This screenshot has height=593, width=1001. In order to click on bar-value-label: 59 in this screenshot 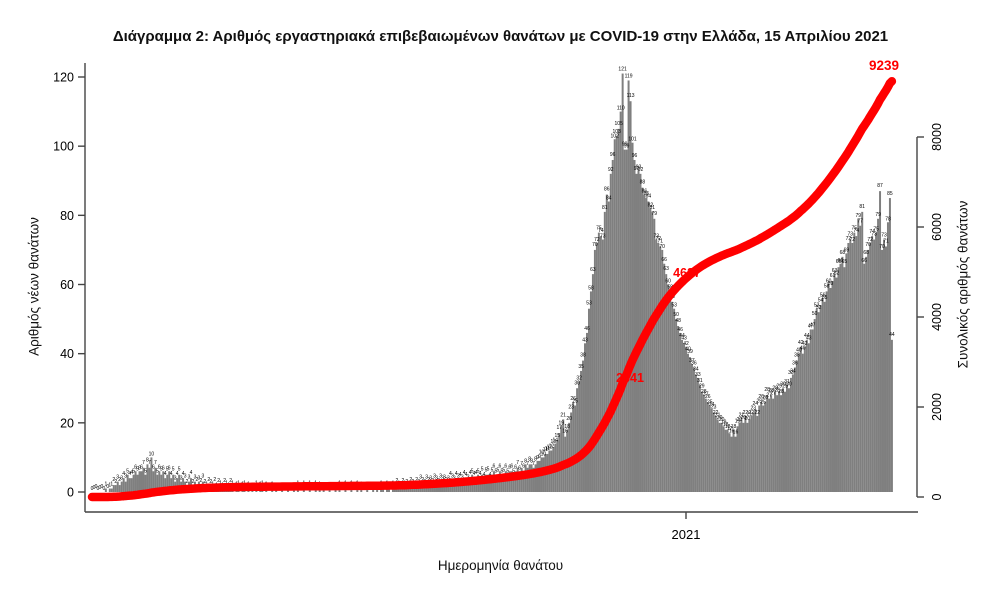, I will do `click(831, 284)`.